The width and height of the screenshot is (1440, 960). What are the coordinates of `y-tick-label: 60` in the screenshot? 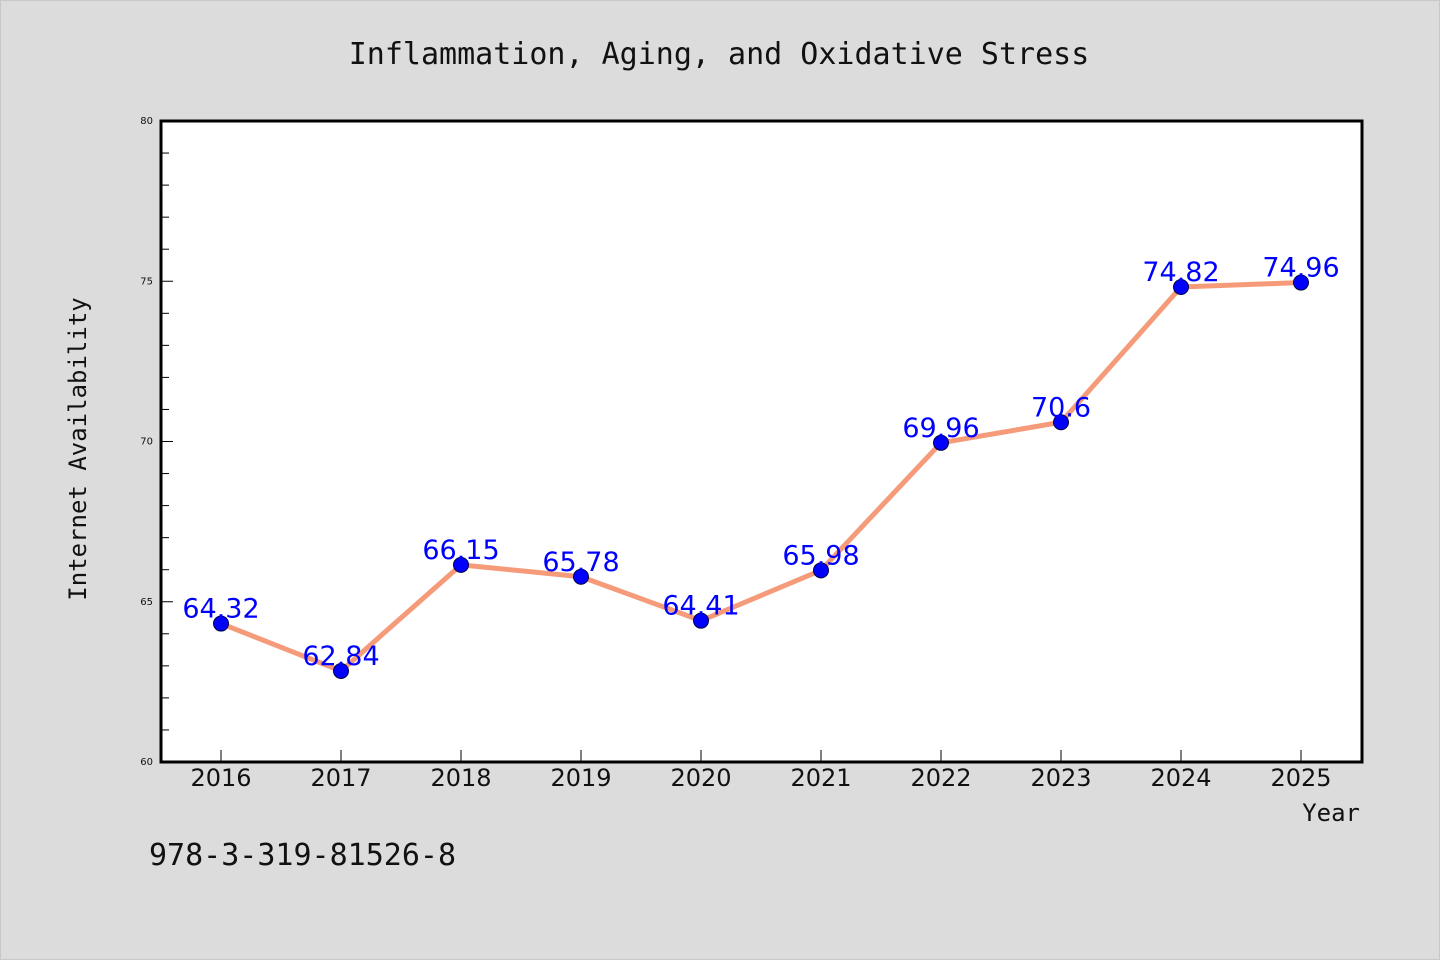 It's located at (146, 762).